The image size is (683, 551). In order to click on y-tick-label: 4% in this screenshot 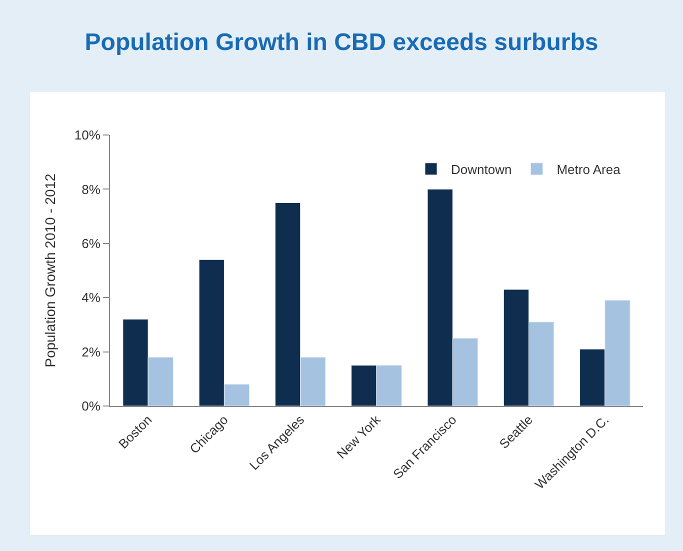, I will do `click(91, 298)`.